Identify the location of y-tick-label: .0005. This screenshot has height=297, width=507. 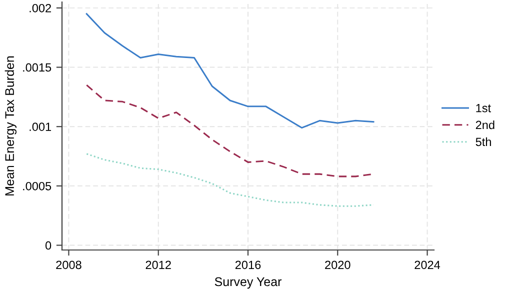
(37, 186).